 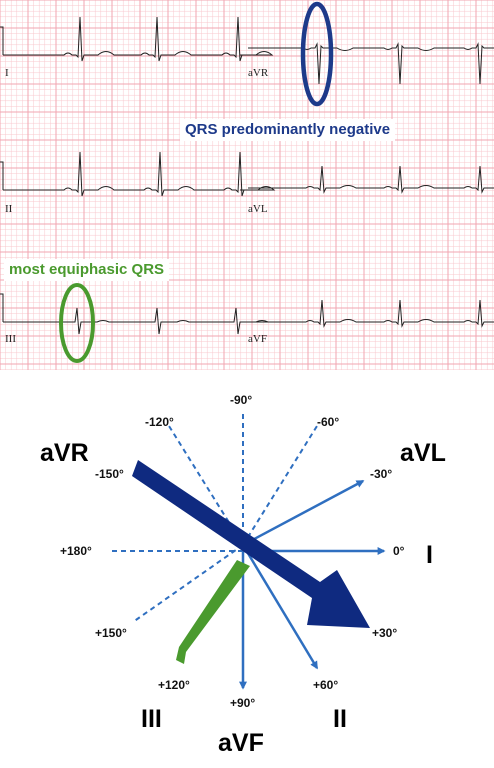 I want to click on trace-lead-ii, so click(x=139, y=174).